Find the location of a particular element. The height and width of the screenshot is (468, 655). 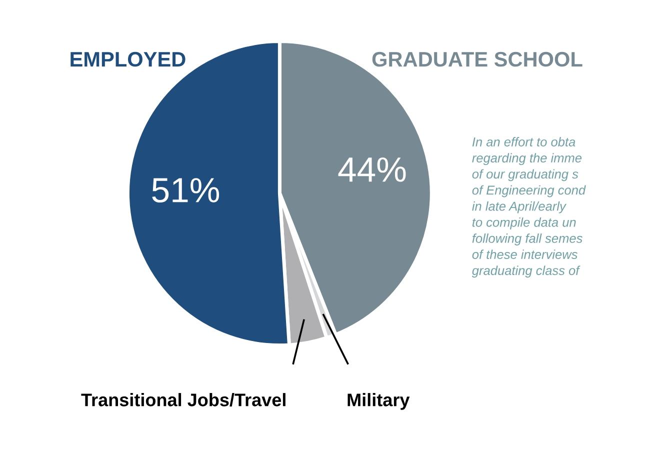

text: In an effort to obta regarding the imme of our graduating s of Engineering cond in late April/early to compile data un following fall semes of these interviews graduating class of is located at coordinates (529, 207).